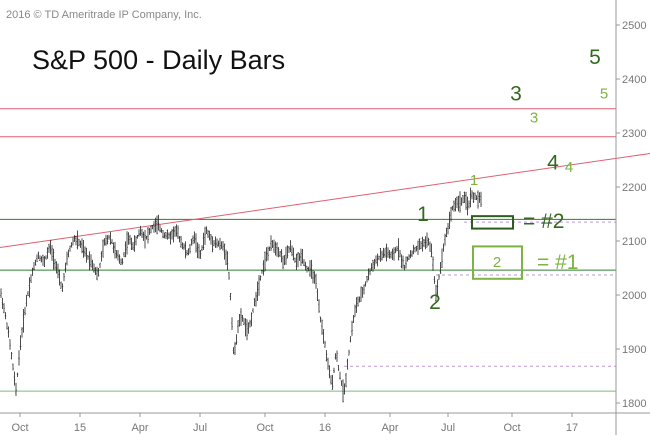 This screenshot has height=440, width=650. What do you see at coordinates (634, 350) in the screenshot?
I see `y-tick-label: 1900` at bounding box center [634, 350].